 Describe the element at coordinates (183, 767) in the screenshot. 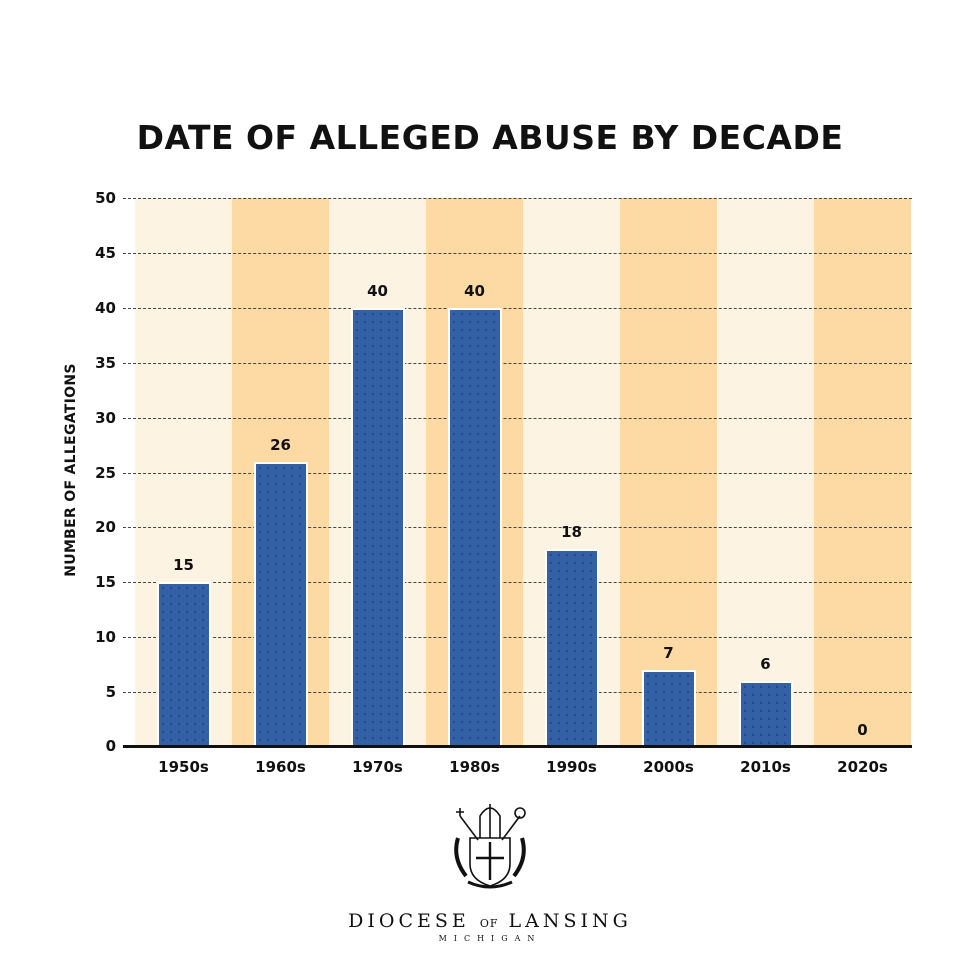

I see `x-tick-label: 1950s` at that location.